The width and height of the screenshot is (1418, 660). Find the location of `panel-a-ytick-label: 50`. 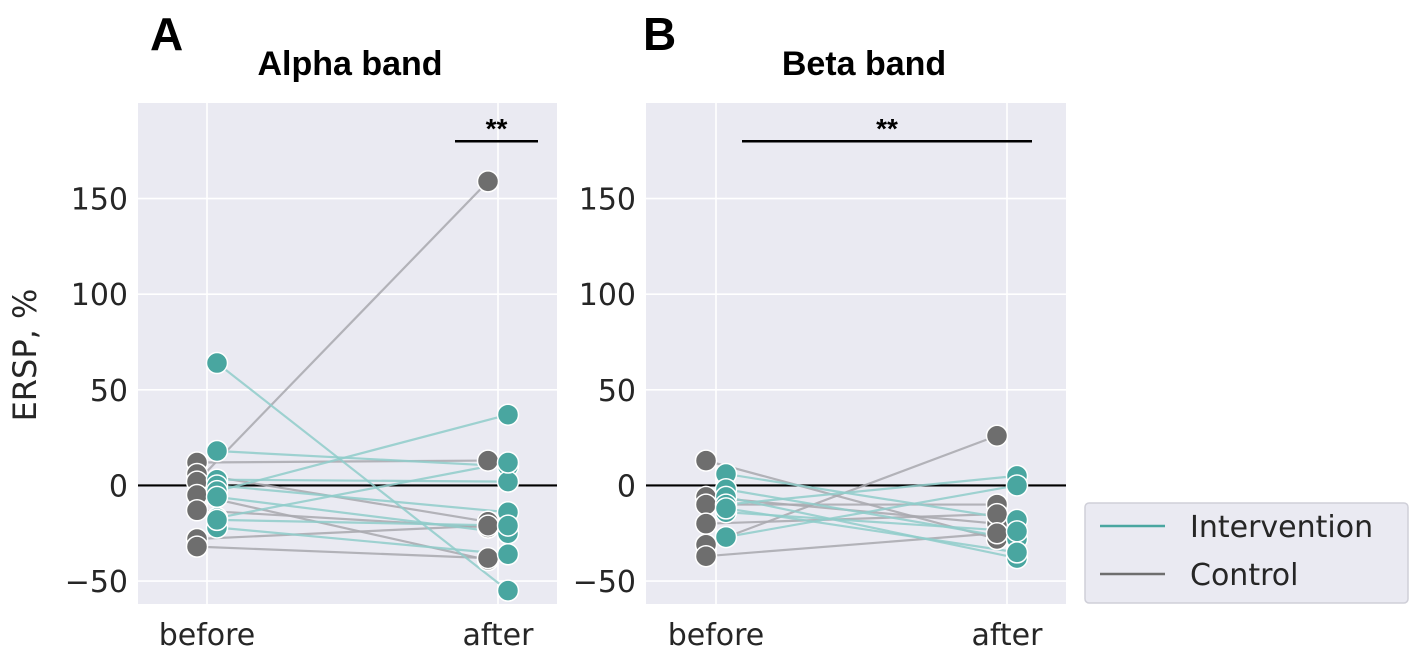

panel-a-ytick-label: 50 is located at coordinates (109, 391).